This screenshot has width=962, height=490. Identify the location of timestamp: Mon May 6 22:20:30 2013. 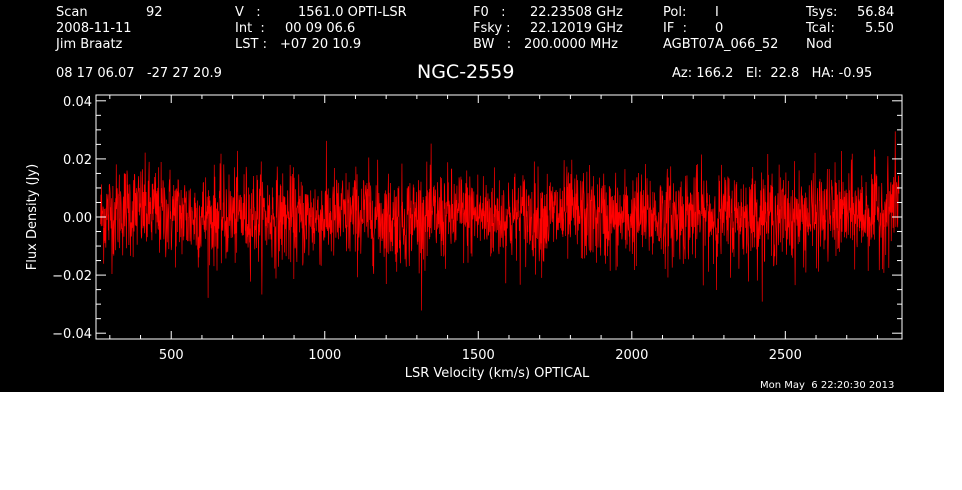
(827, 385).